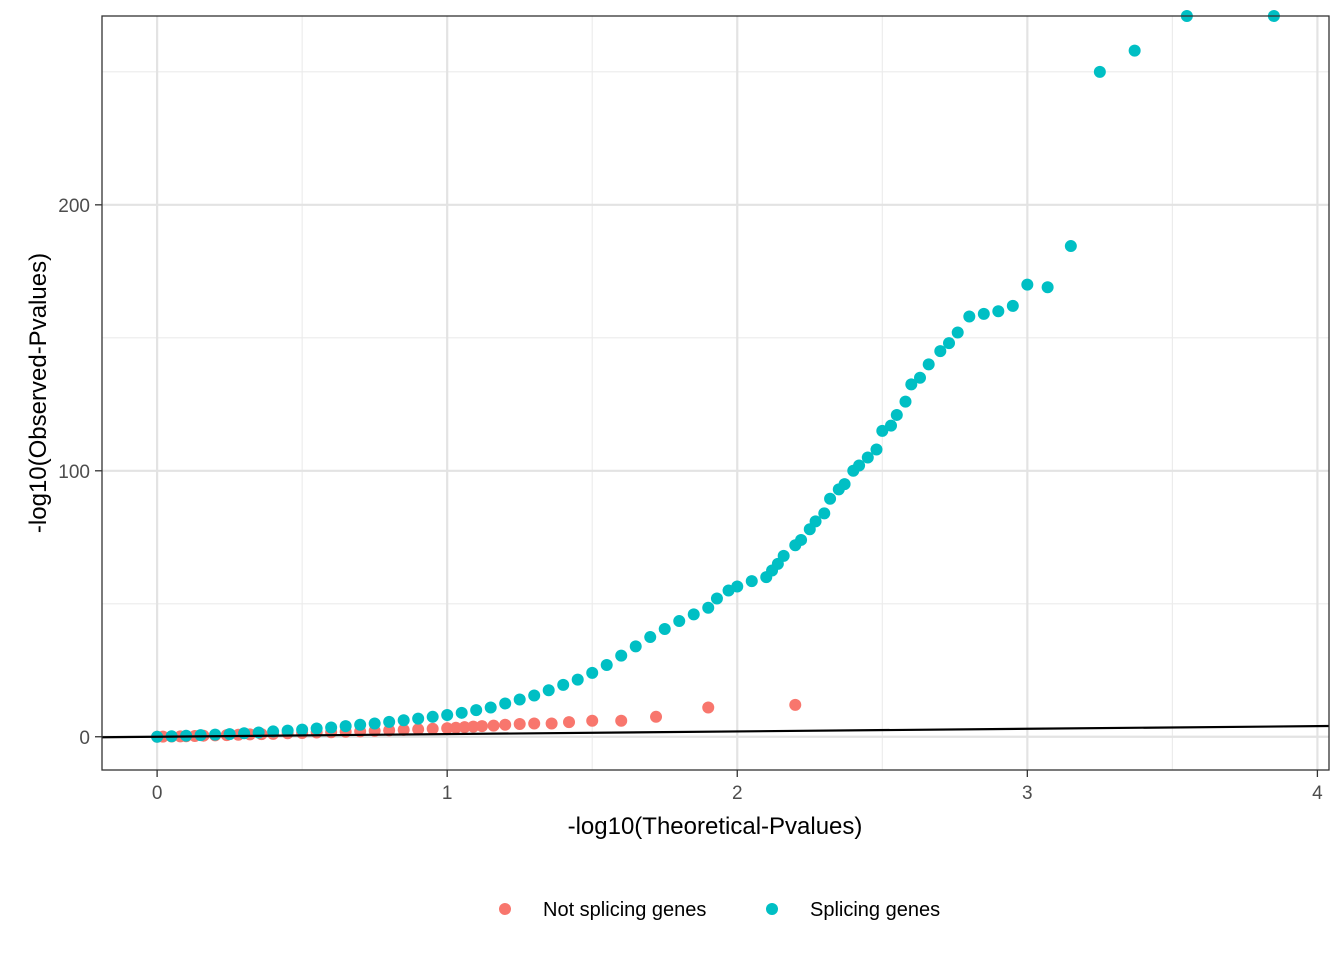  Describe the element at coordinates (715, 826) in the screenshot. I see `x-axis-title: -log10(Theoretical-Pvalues)` at that location.